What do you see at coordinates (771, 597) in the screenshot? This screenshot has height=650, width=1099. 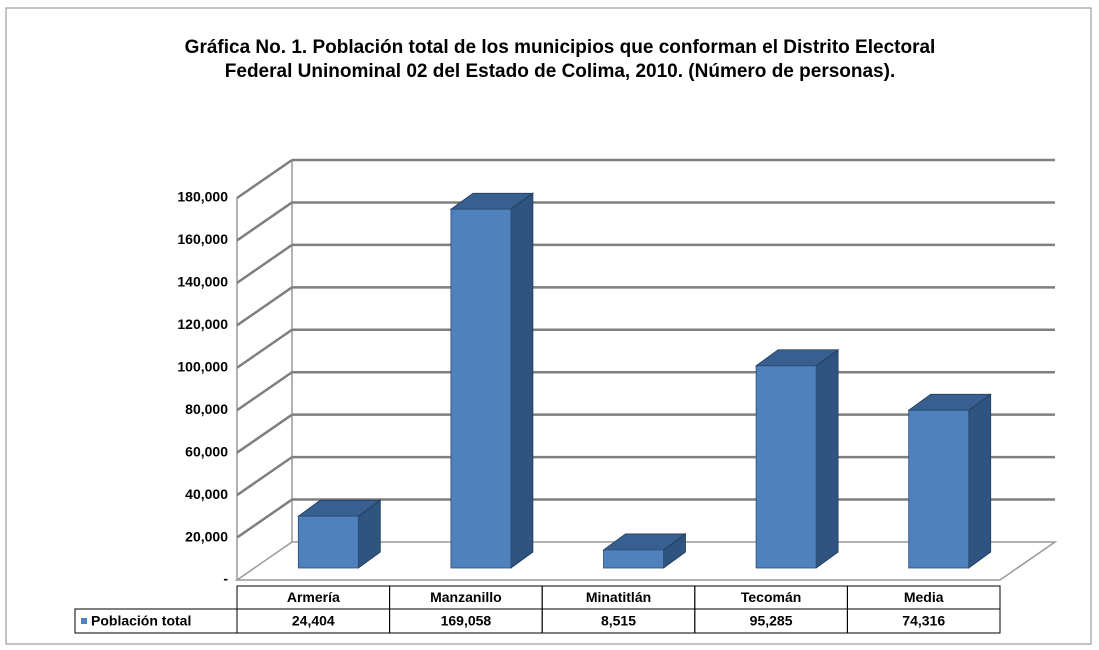 I see `x-tick-label: Tecomán` at bounding box center [771, 597].